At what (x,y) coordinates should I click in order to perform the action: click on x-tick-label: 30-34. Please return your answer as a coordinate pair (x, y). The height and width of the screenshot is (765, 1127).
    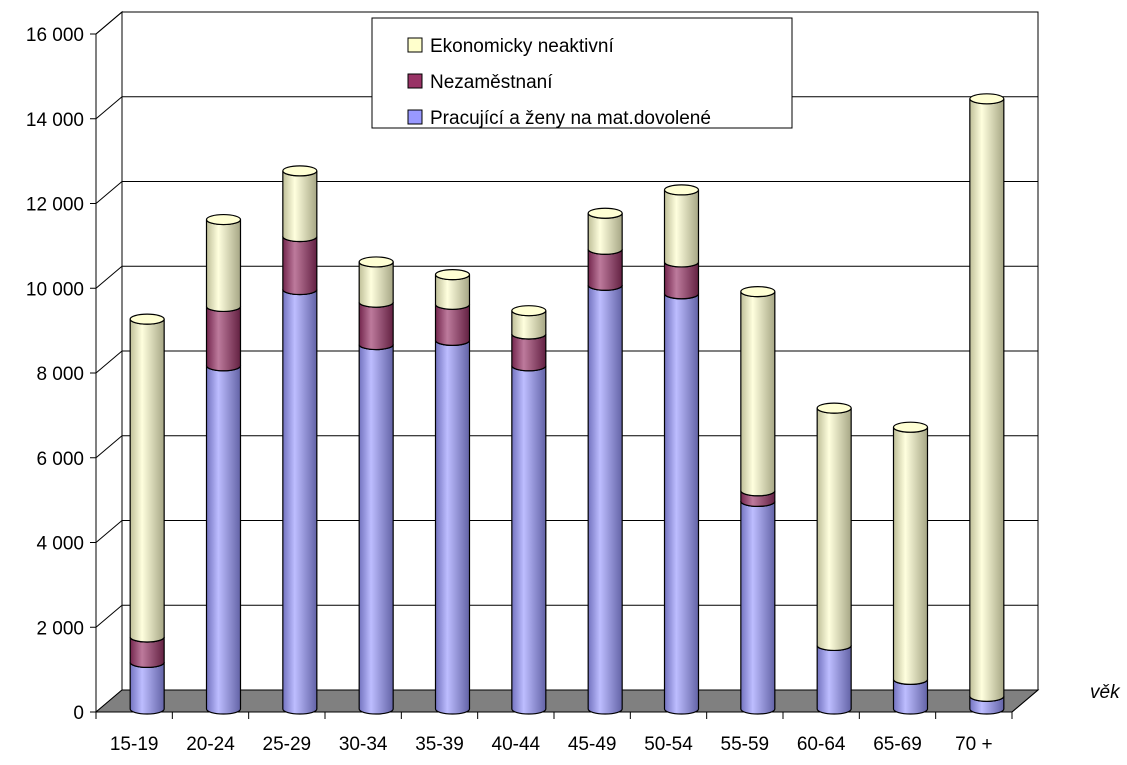
    Looking at the image, I should click on (363, 744).